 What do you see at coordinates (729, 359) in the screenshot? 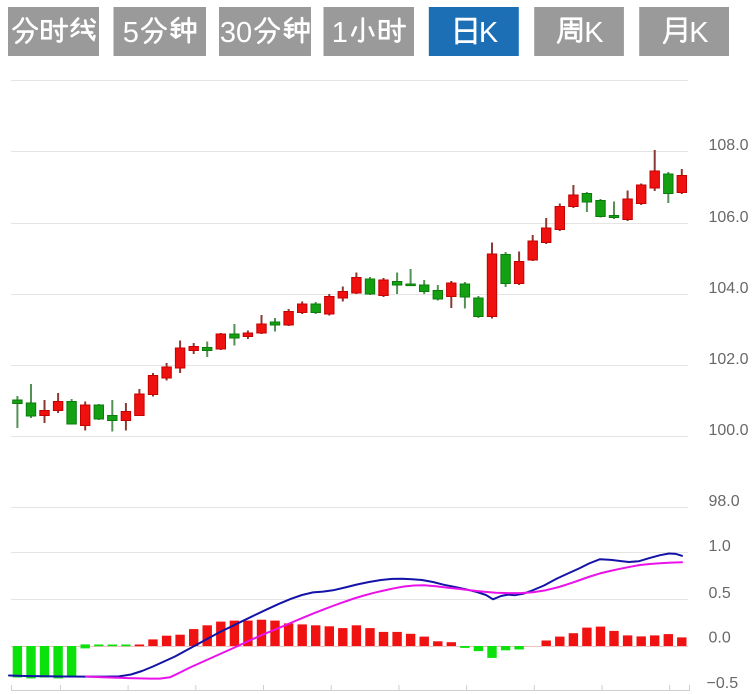
I see `svg-text: 102.0` at bounding box center [729, 359].